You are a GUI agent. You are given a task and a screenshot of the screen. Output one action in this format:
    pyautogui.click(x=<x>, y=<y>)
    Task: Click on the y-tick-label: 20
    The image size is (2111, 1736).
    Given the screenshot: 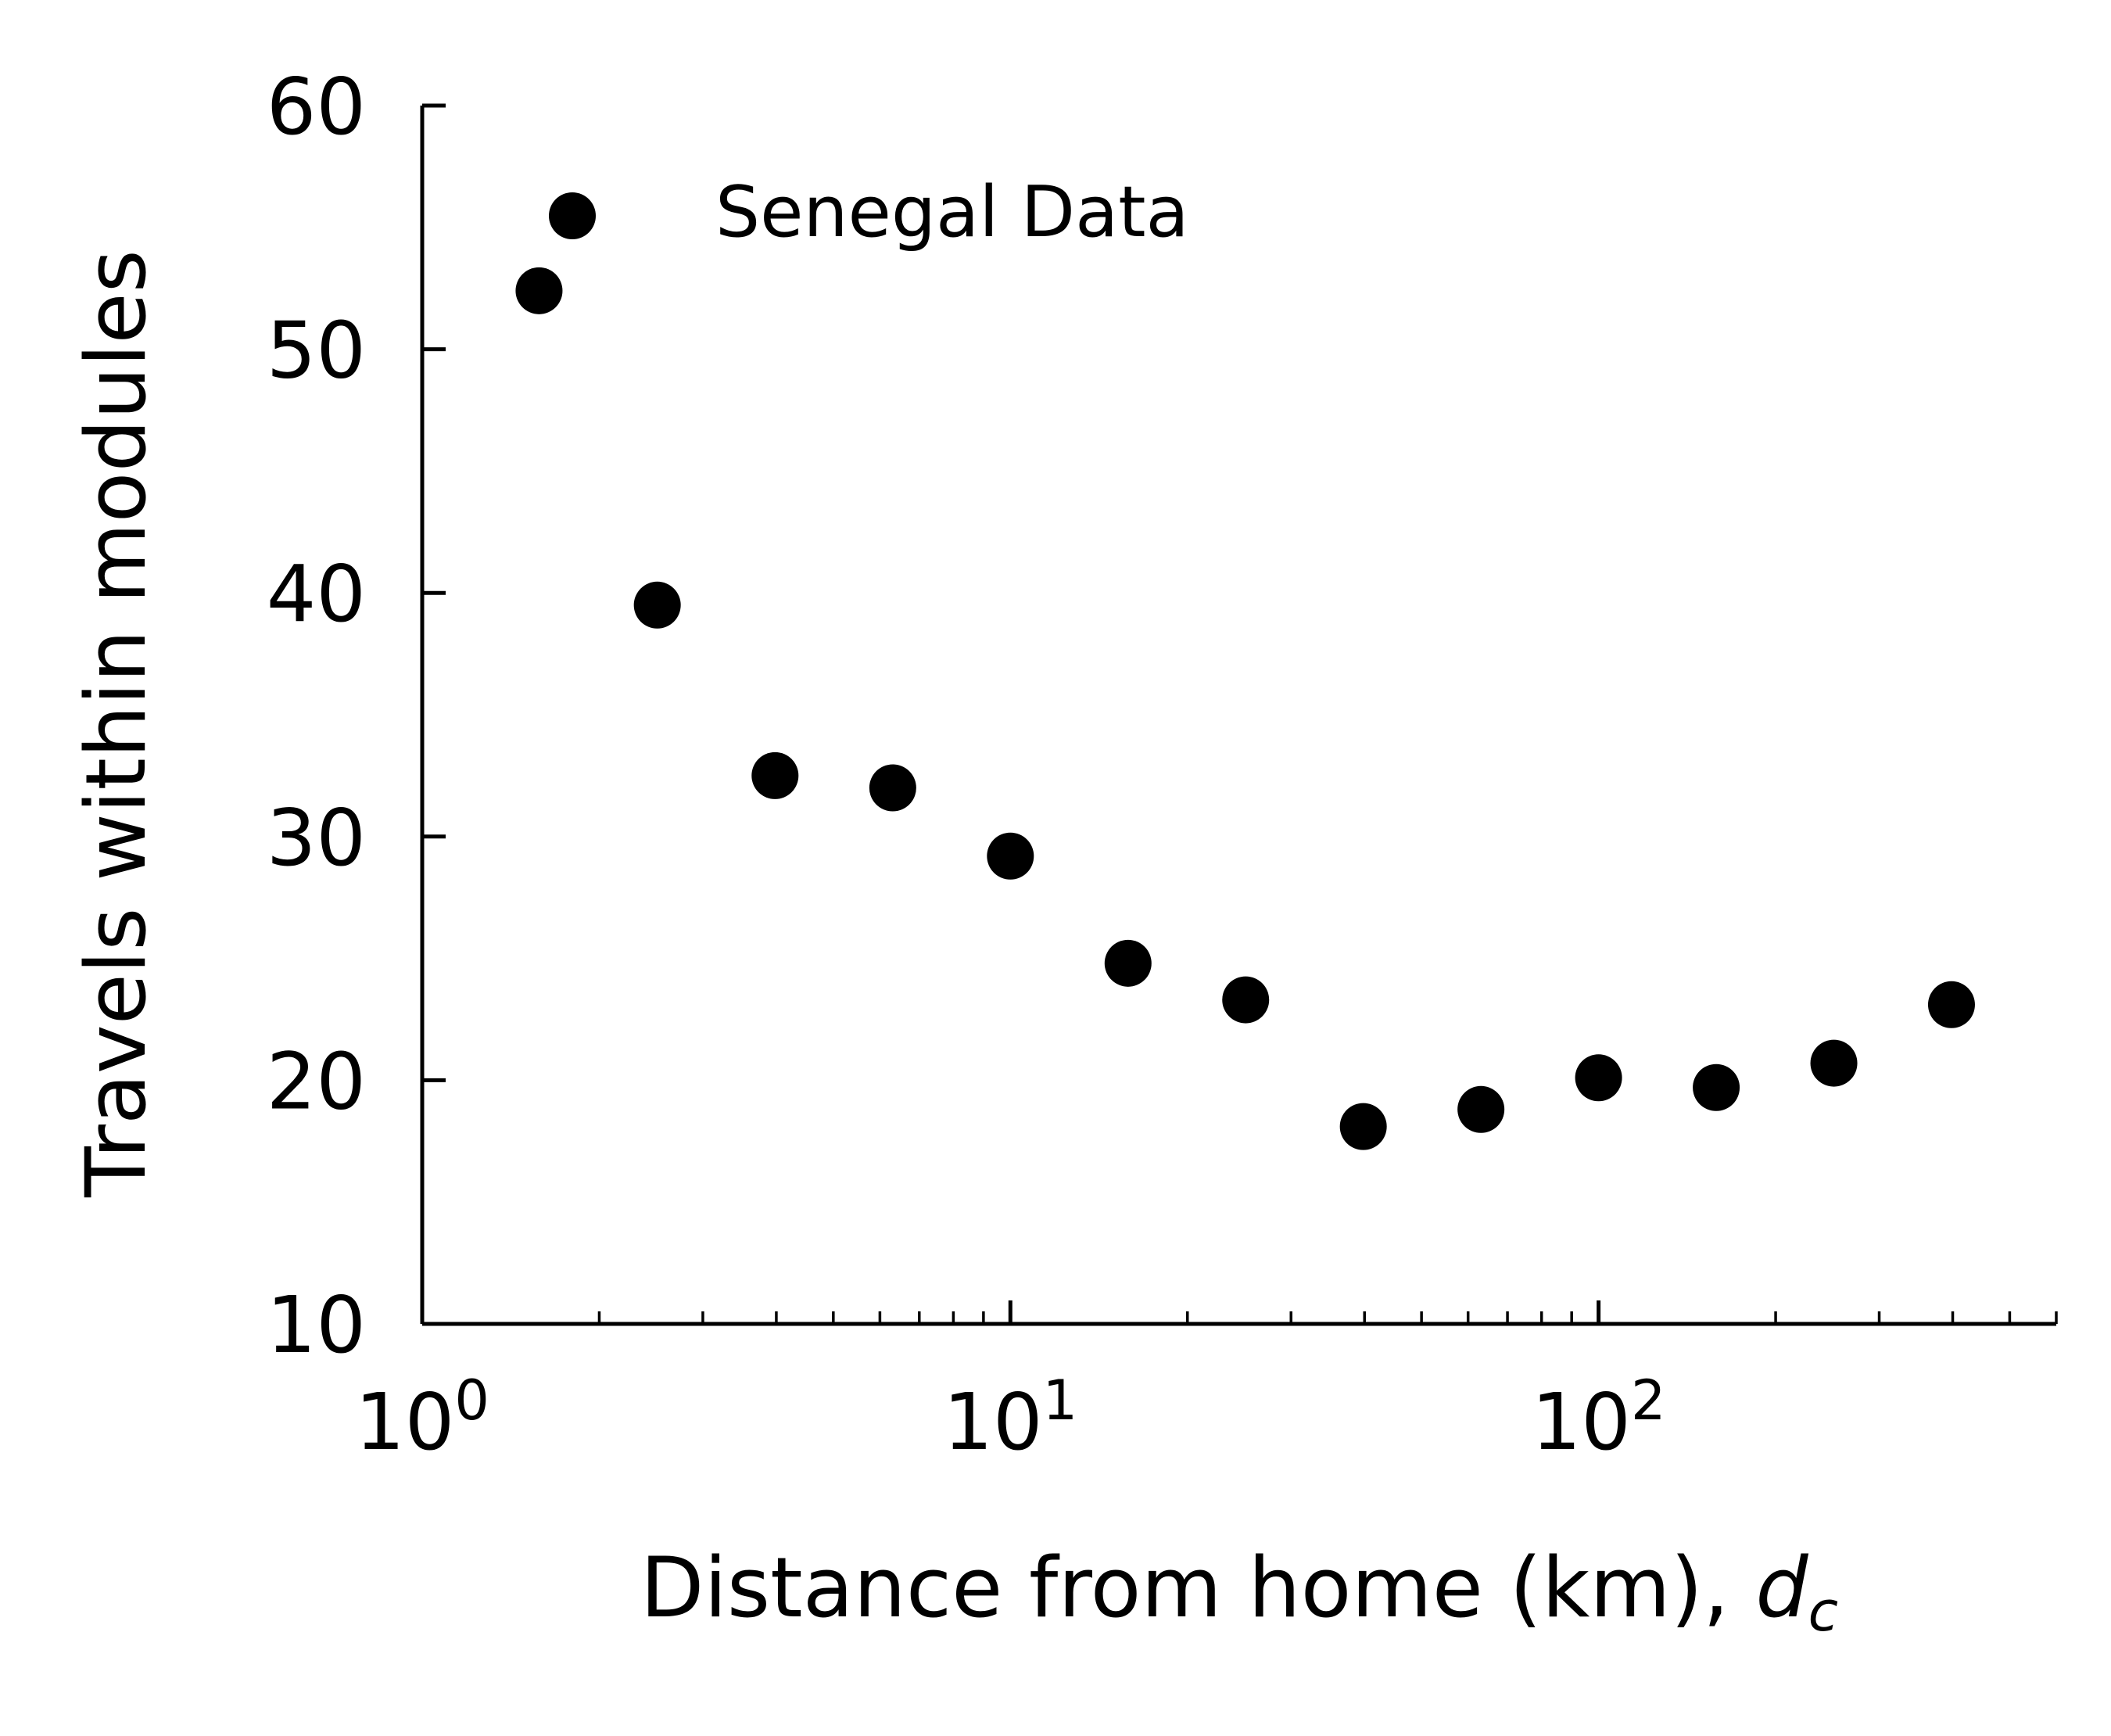 What is the action you would take?
    pyautogui.click(x=316, y=1081)
    